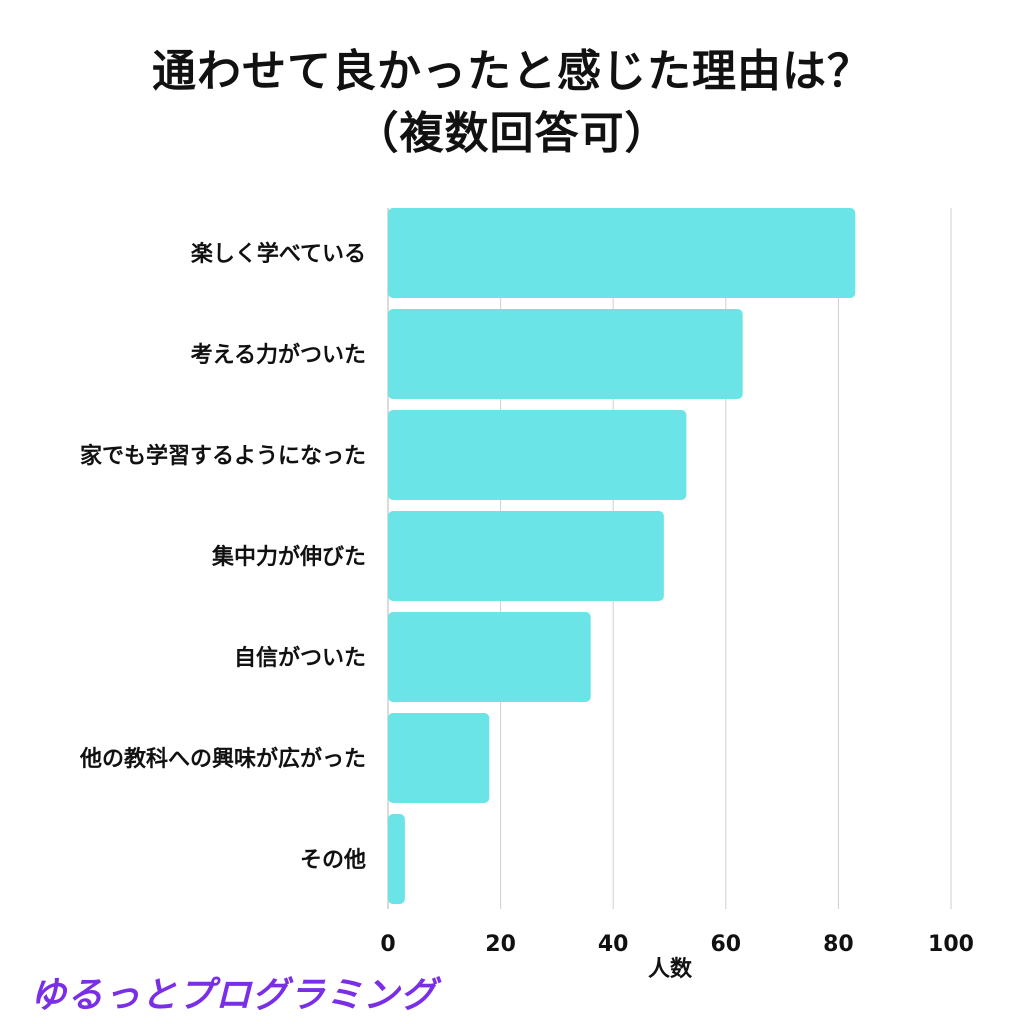 The width and height of the screenshot is (1024, 1024). Describe the element at coordinates (951, 944) in the screenshot. I see `x-tick-label: 100` at that location.